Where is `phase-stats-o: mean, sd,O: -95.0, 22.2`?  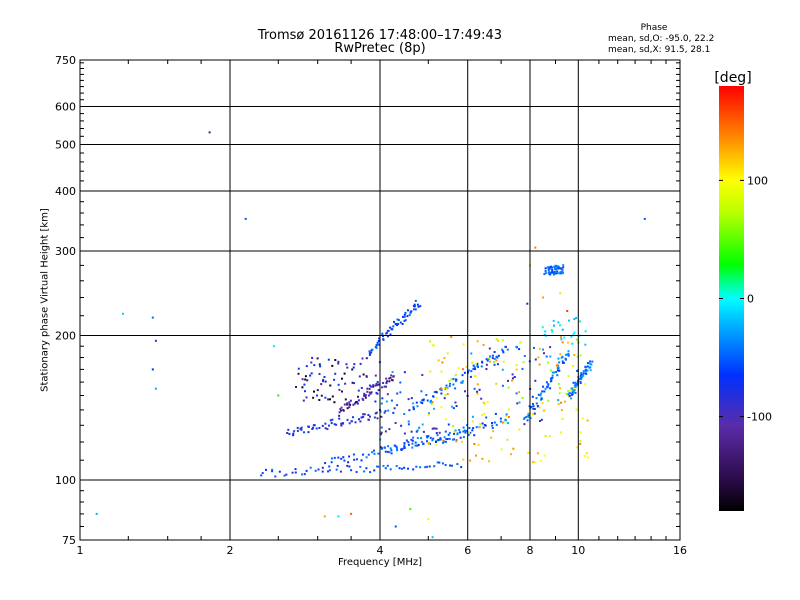
phase-stats-o: mean, sd,O: -95.0, 22.2 is located at coordinates (661, 39).